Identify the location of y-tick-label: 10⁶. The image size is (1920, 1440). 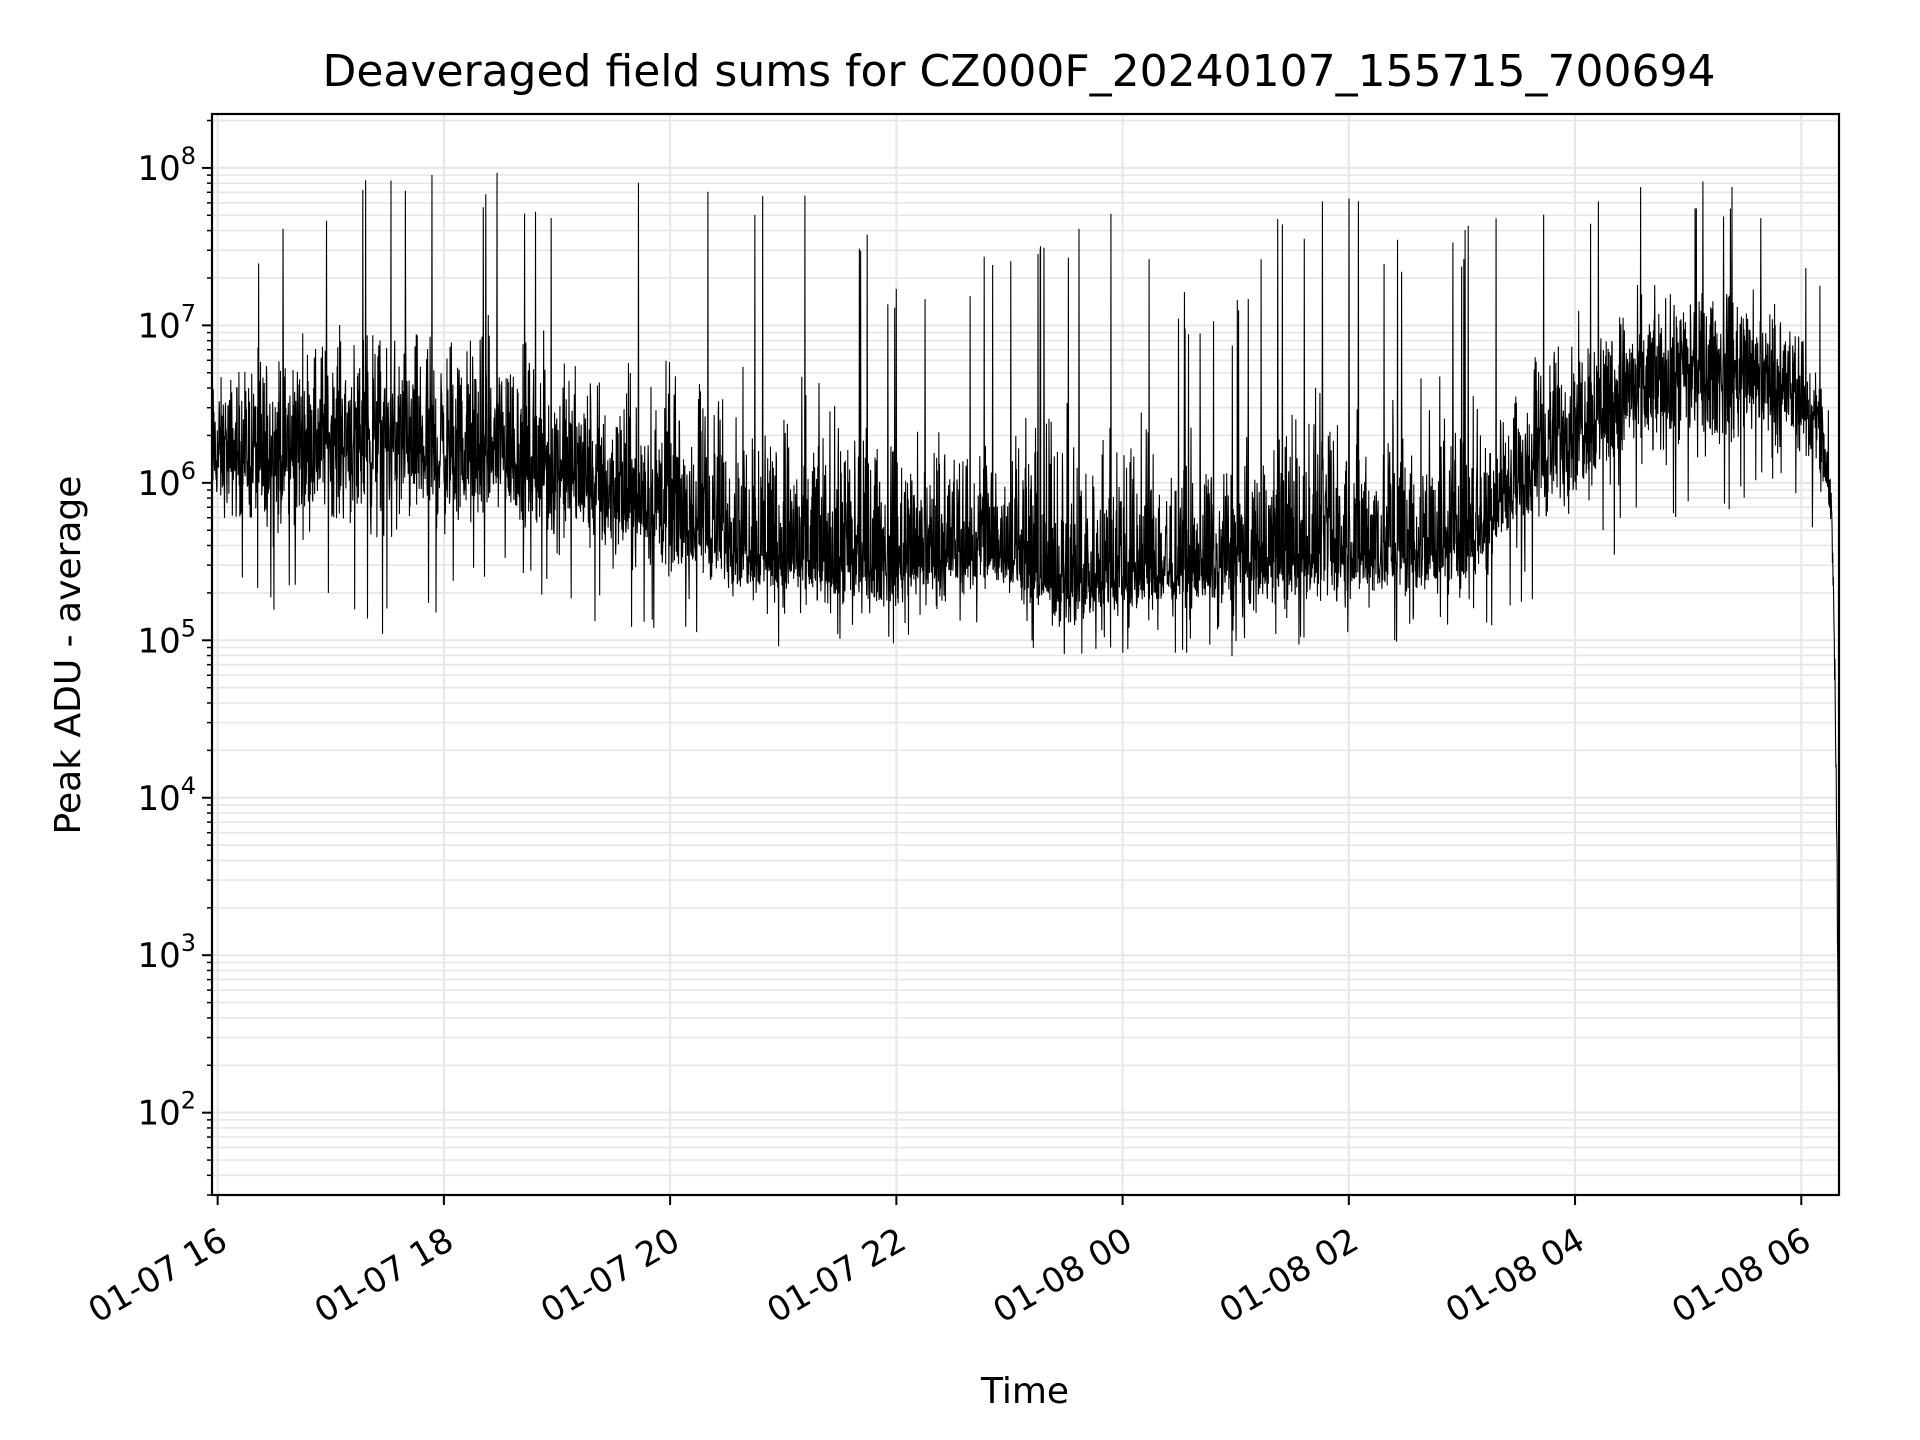
(166, 480).